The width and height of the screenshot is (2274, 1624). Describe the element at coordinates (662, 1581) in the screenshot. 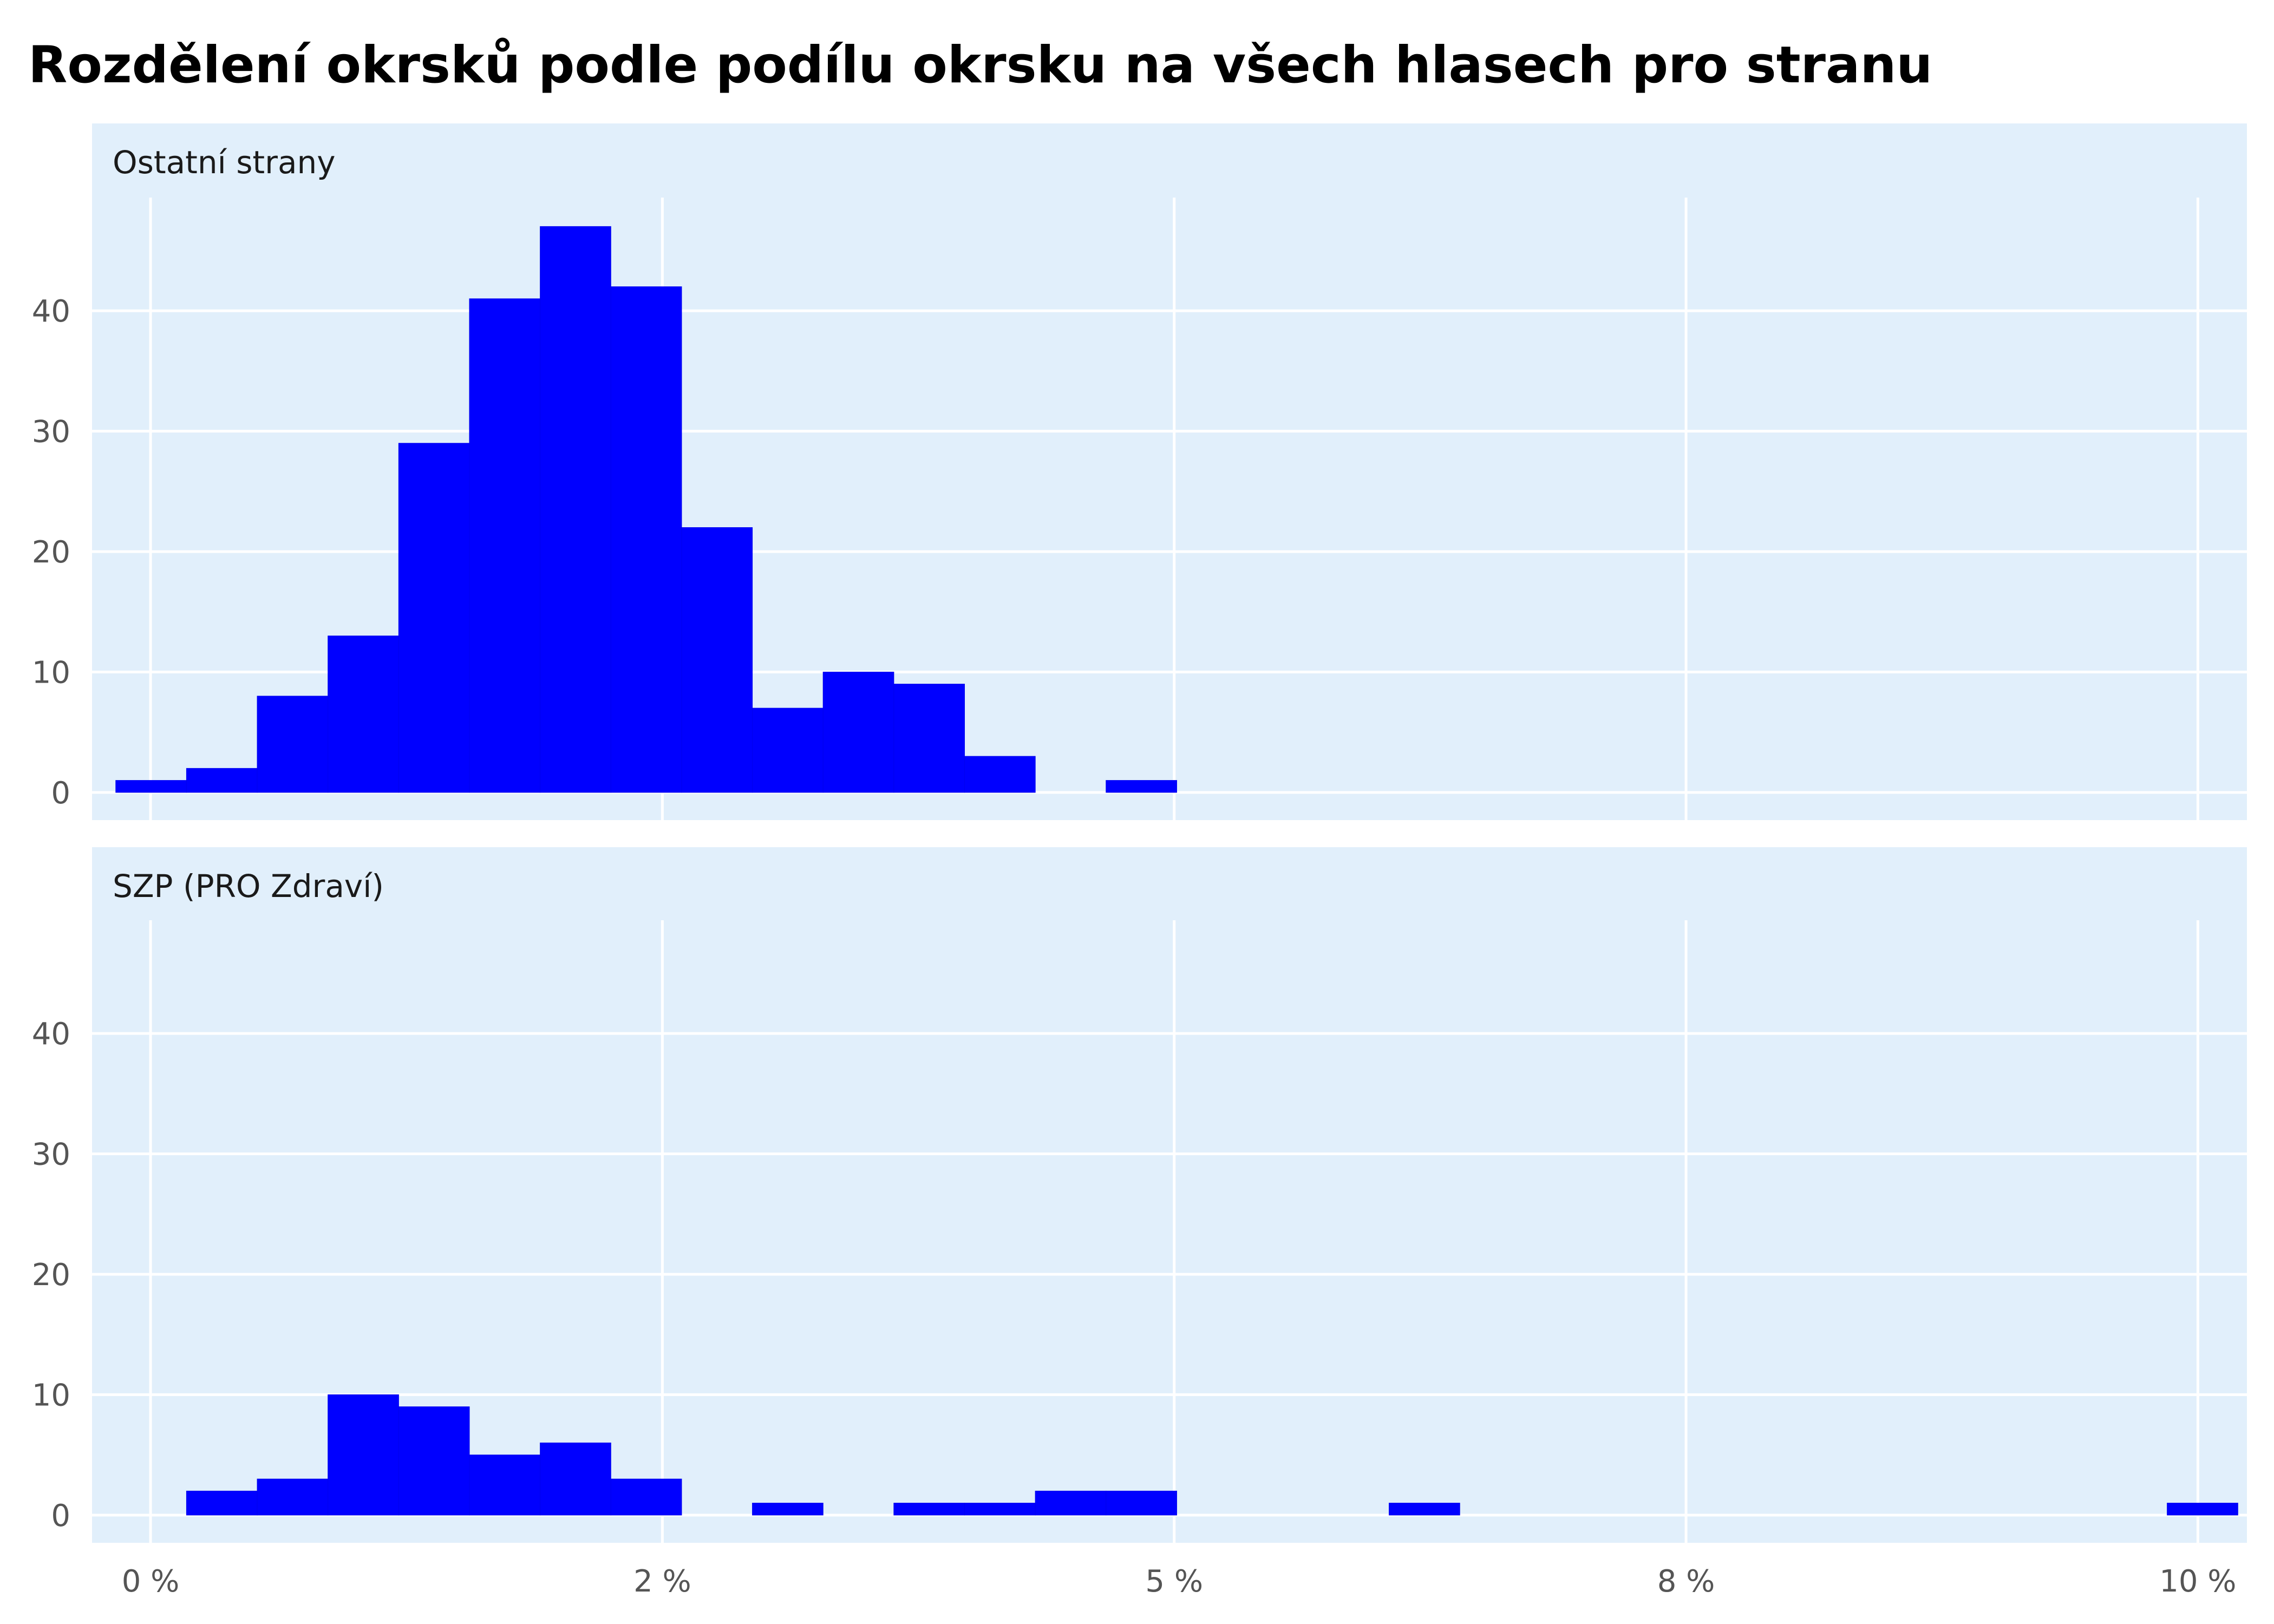

I see `x-tick-label: 2 %` at that location.